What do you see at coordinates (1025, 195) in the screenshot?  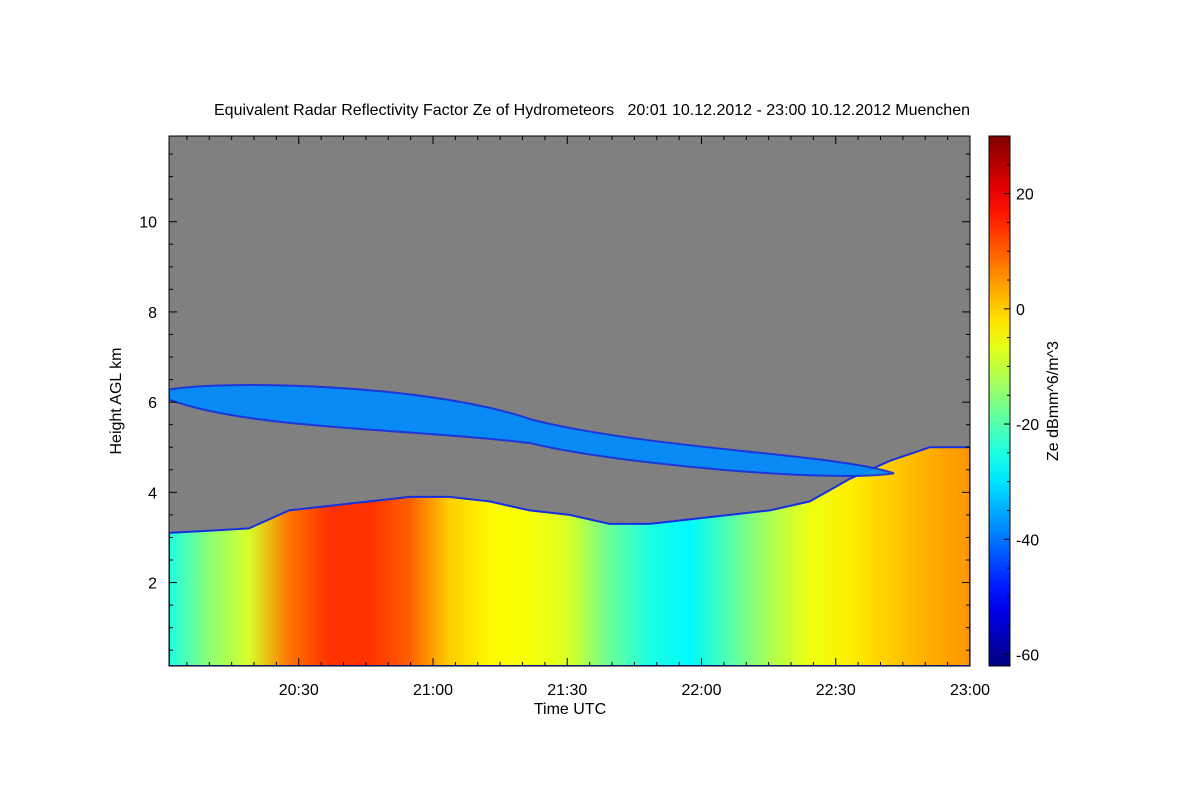 I see `colorbar-tick-label: 20` at bounding box center [1025, 195].